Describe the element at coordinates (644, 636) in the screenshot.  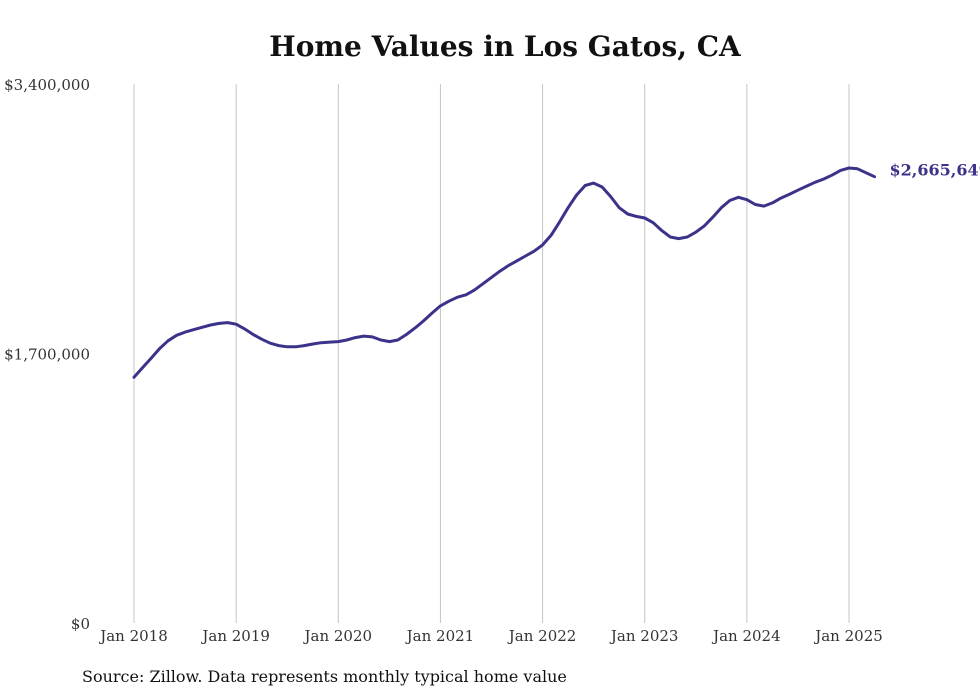
I see `x-tick-label: Jan 2023` at that location.